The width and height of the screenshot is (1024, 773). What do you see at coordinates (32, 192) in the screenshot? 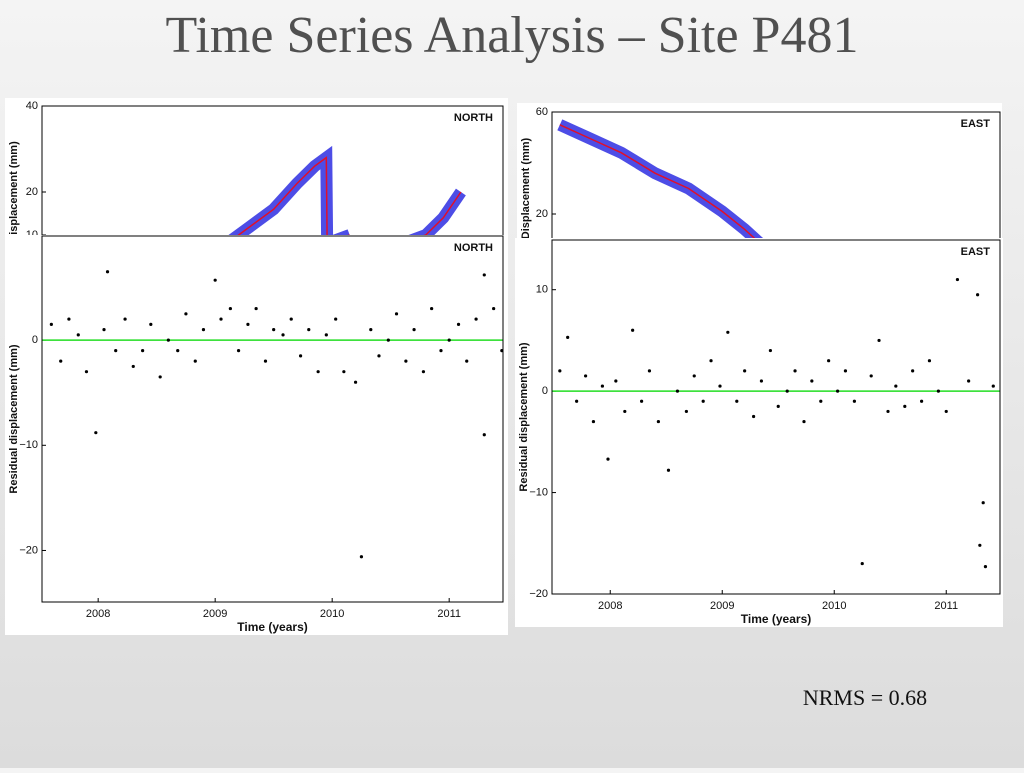
I see `y-tick-label: 20` at bounding box center [32, 192].